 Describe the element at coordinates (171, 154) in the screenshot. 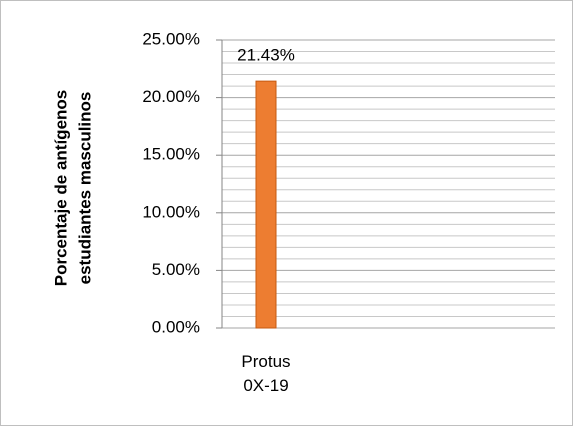

I see `y-tick-label: 15.00%` at that location.